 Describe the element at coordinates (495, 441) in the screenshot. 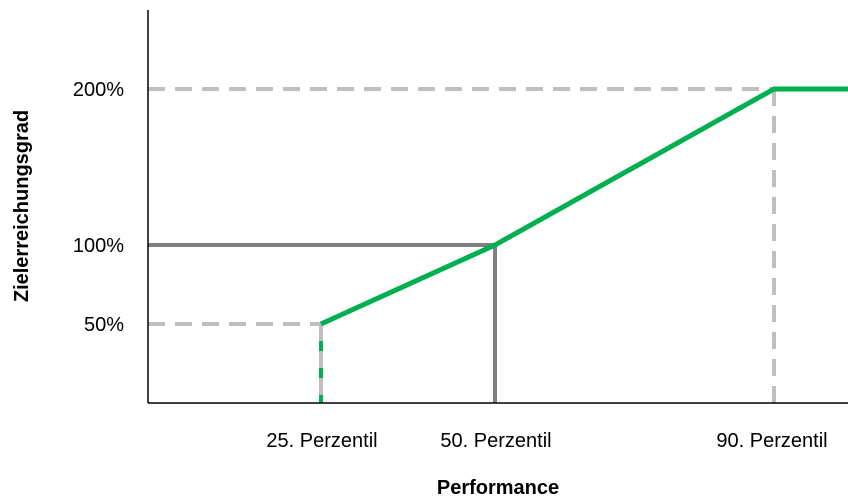

I see `x-tick-label: 50. Perzentil` at that location.